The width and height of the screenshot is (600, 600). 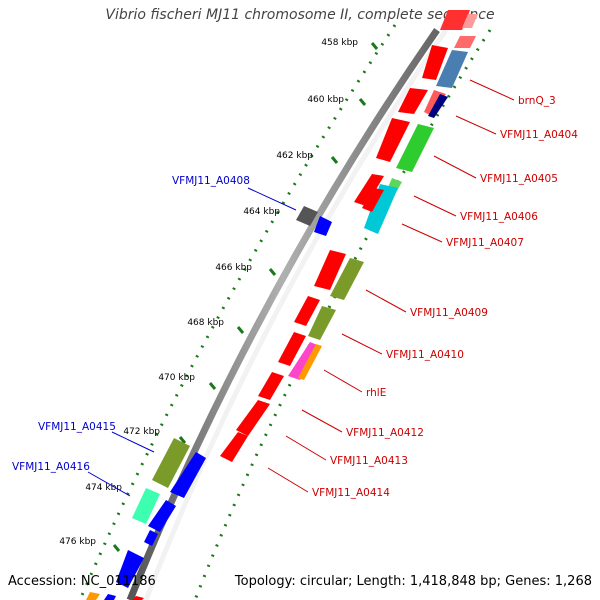 I want to click on gene-vfmj11-a0405, so click(x=405, y=145).